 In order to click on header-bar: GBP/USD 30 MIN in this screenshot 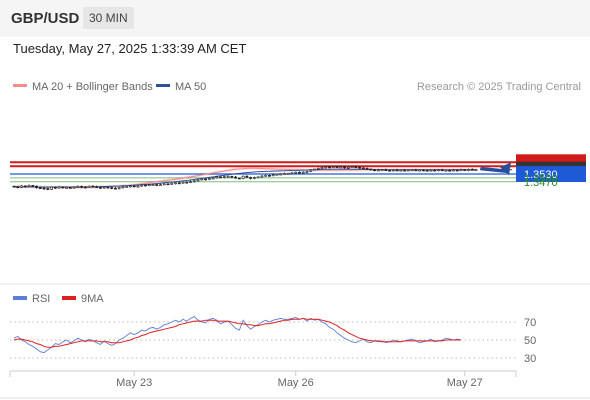, I will do `click(295, 18)`.